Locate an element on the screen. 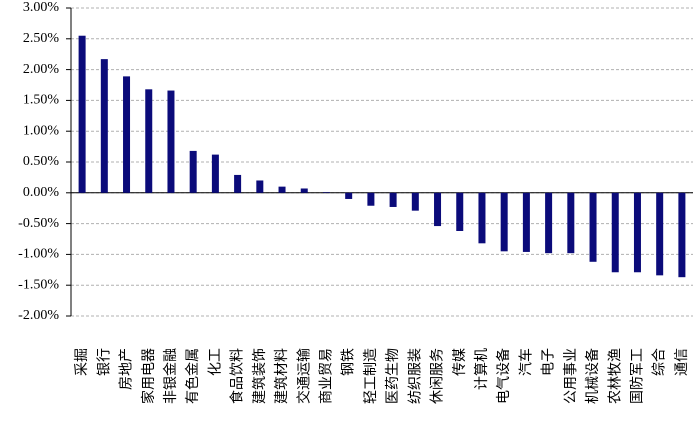 Image resolution: width=694 pixels, height=428 pixels. y-tick-label: 1.50% is located at coordinates (41, 100).